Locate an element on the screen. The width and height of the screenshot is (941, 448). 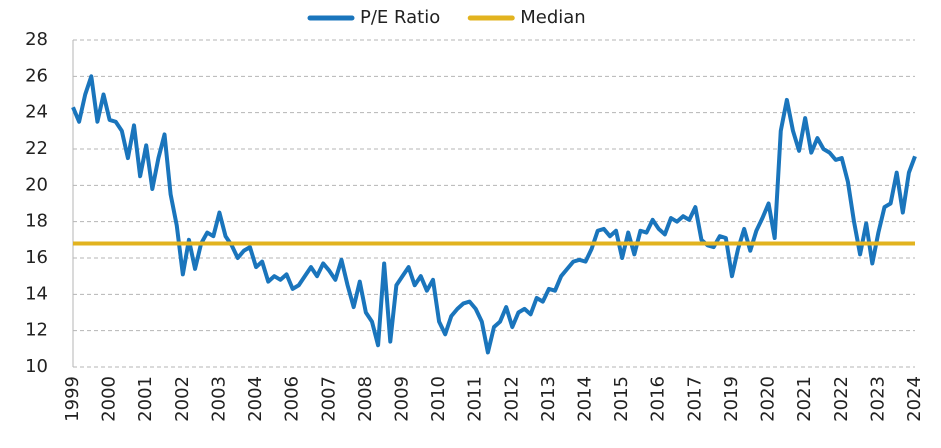
x-tick-label: 2014 is located at coordinates (585, 399).